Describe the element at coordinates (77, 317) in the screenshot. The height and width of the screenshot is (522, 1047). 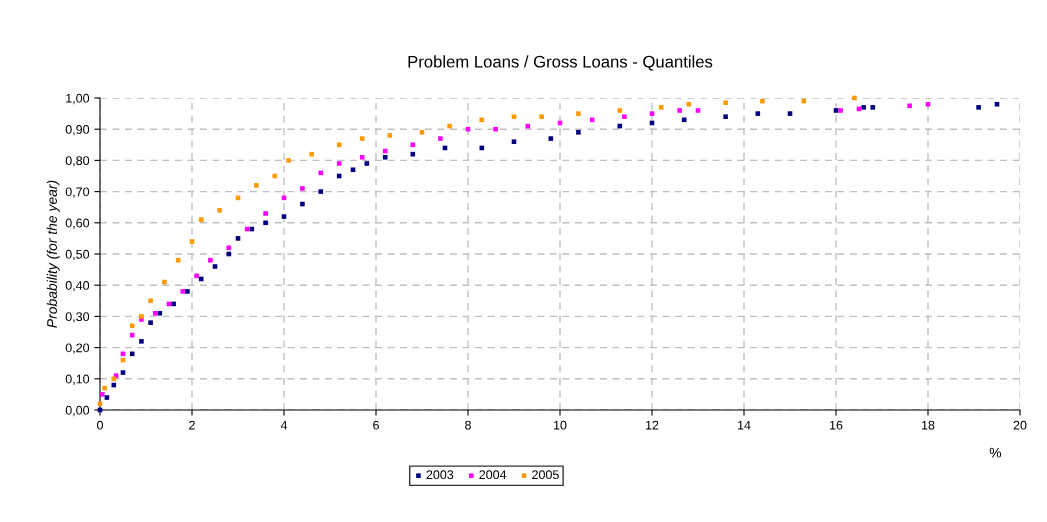
I see `y-tick-label: 0,30` at that location.